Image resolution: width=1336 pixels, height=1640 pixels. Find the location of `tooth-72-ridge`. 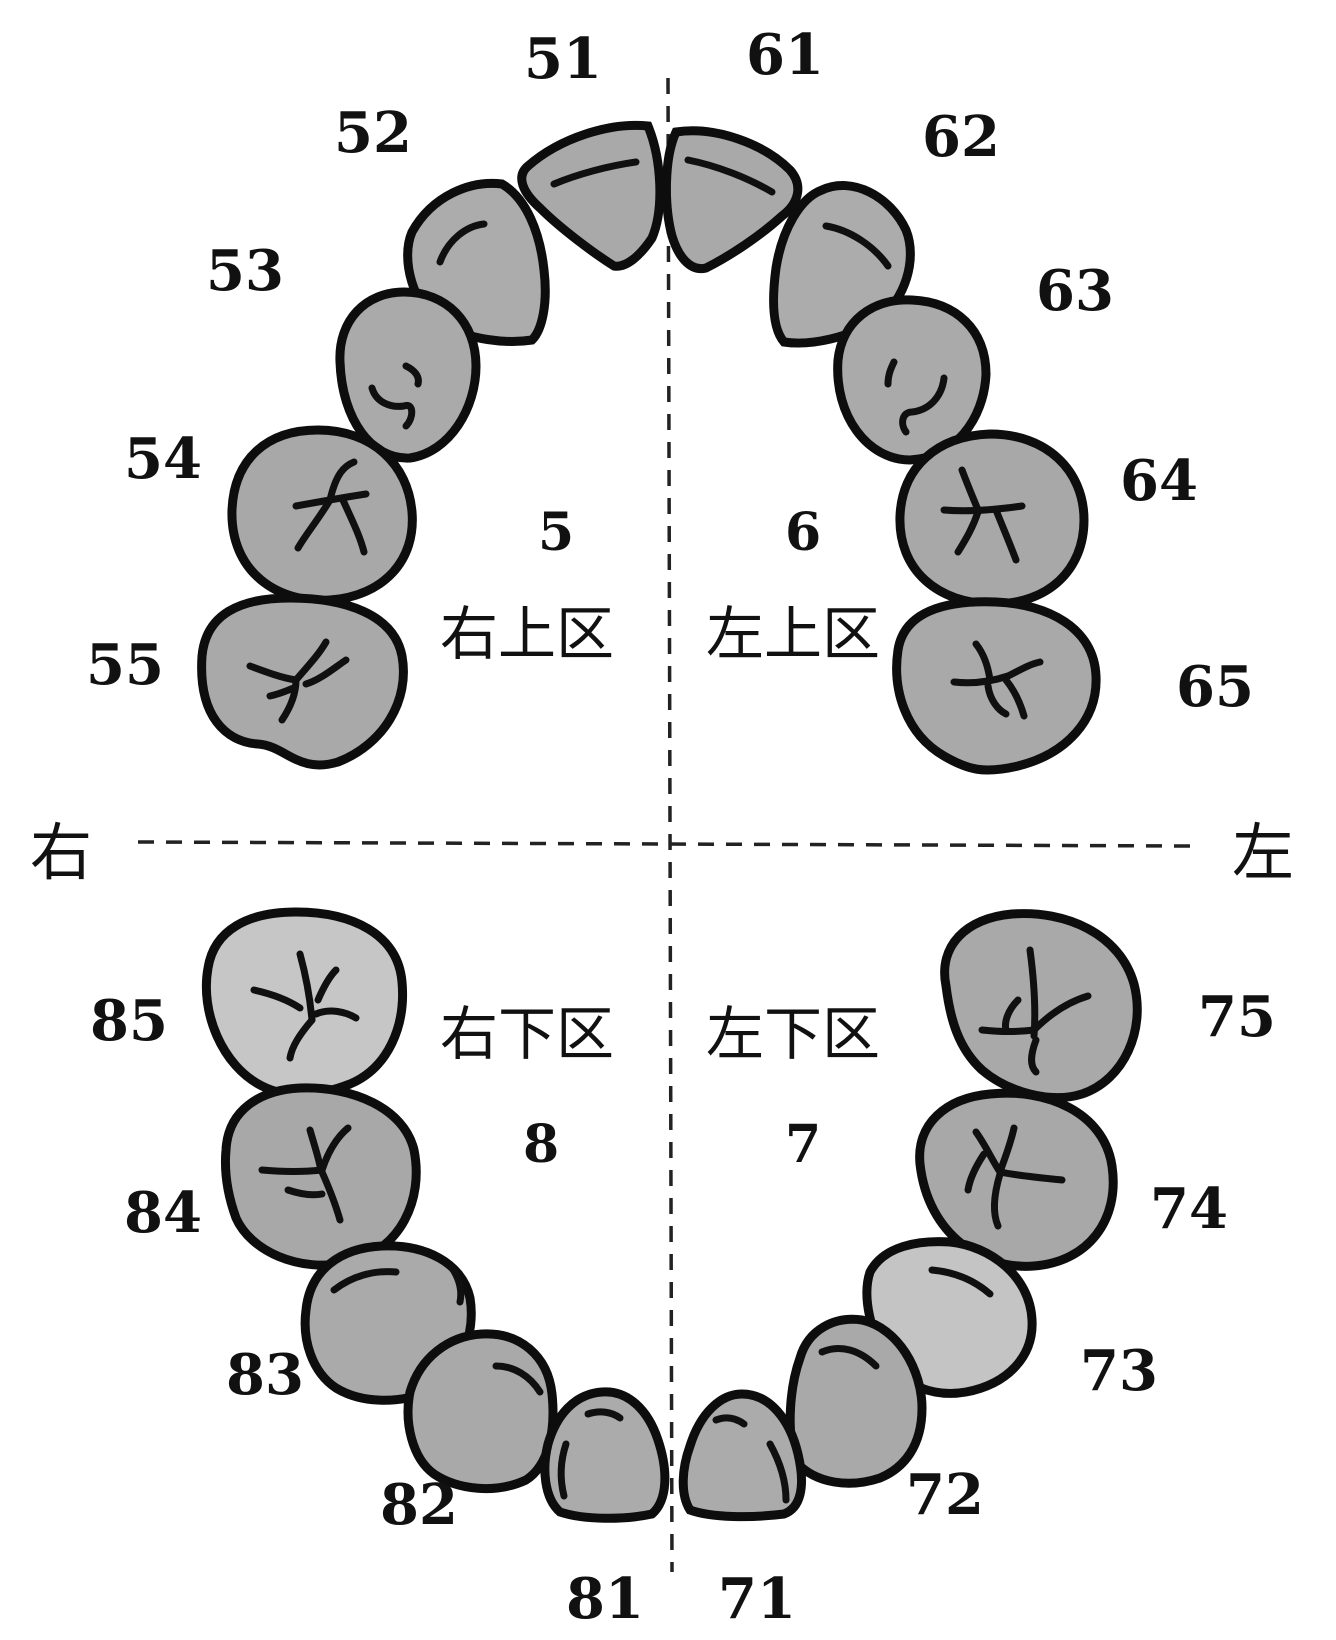

tooth-72-ridge is located at coordinates (849, 1357).